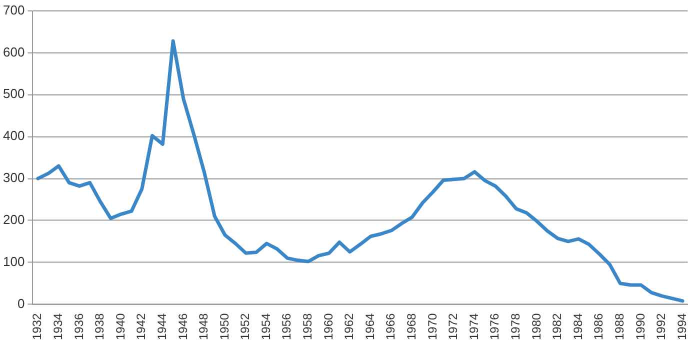 The width and height of the screenshot is (700, 343). What do you see at coordinates (391, 326) in the screenshot?
I see `x-tick-label: 1966` at bounding box center [391, 326].